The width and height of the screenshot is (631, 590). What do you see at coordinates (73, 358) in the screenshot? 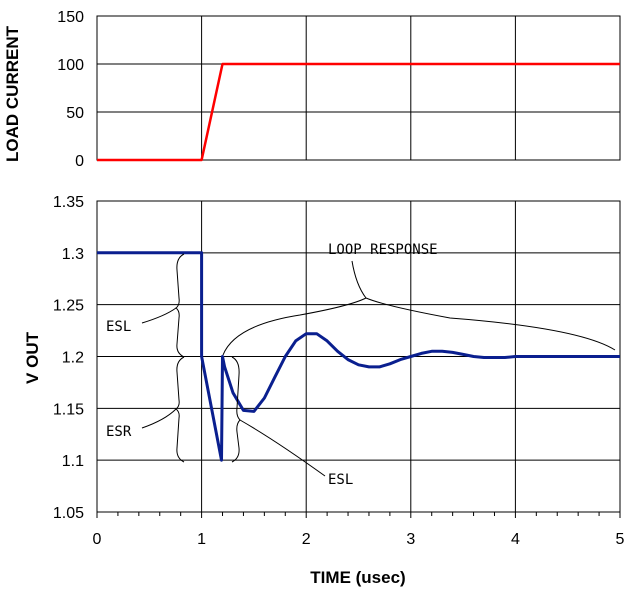
I see `y-tick-label: 1.2` at bounding box center [73, 358].